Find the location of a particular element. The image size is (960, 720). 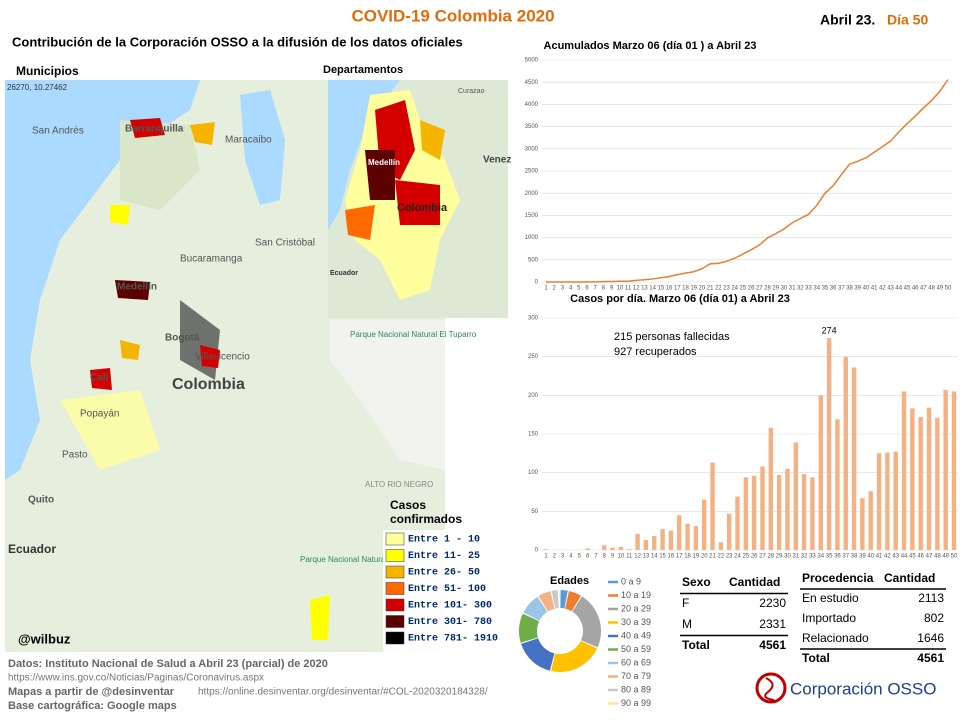

x-tick-label: 29 is located at coordinates (775, 289).